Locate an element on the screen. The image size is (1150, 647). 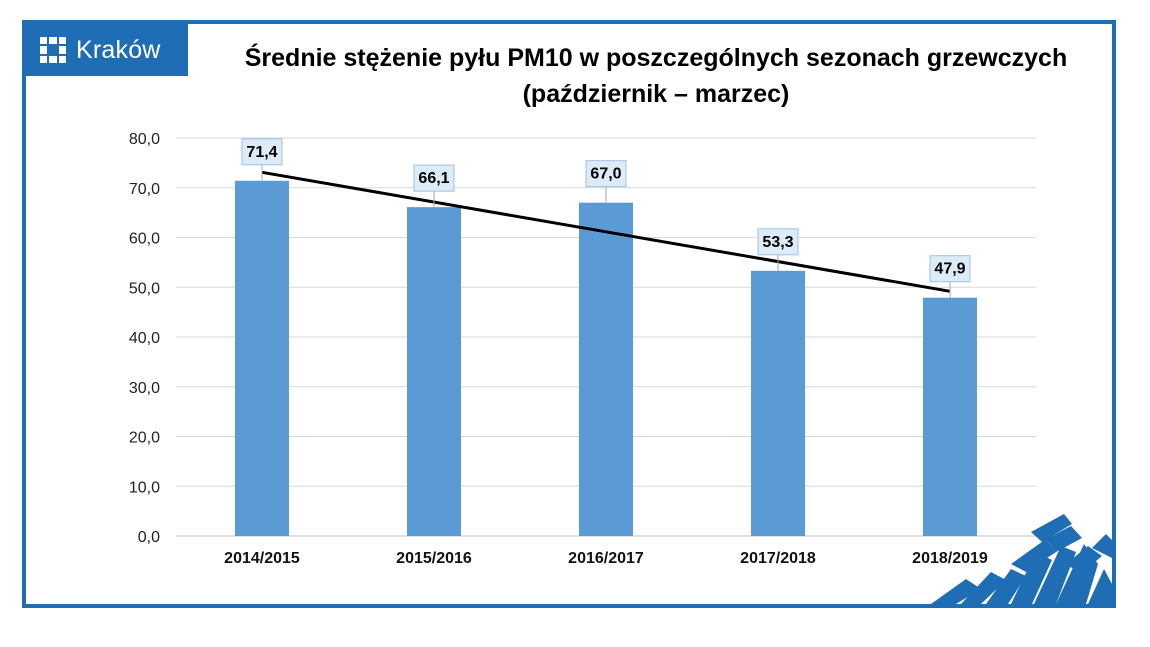
data-label: 71,4 is located at coordinates (261, 152).